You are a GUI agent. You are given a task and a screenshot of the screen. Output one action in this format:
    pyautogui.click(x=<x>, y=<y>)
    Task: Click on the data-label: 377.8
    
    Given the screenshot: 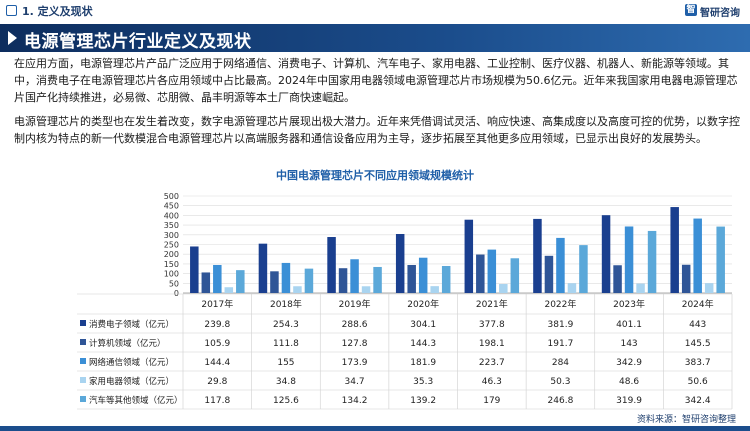 What is the action you would take?
    pyautogui.click(x=492, y=325)
    